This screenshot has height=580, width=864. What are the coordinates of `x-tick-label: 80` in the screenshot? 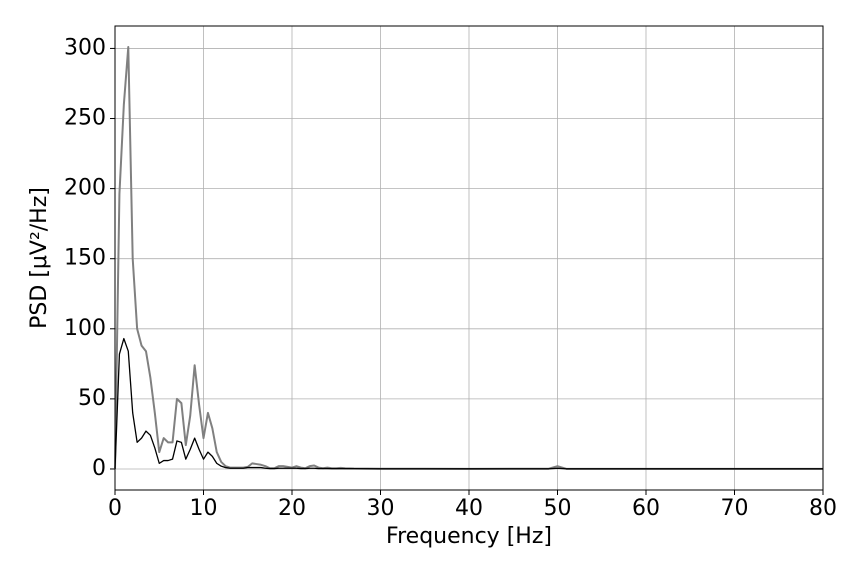 It's located at (823, 508).